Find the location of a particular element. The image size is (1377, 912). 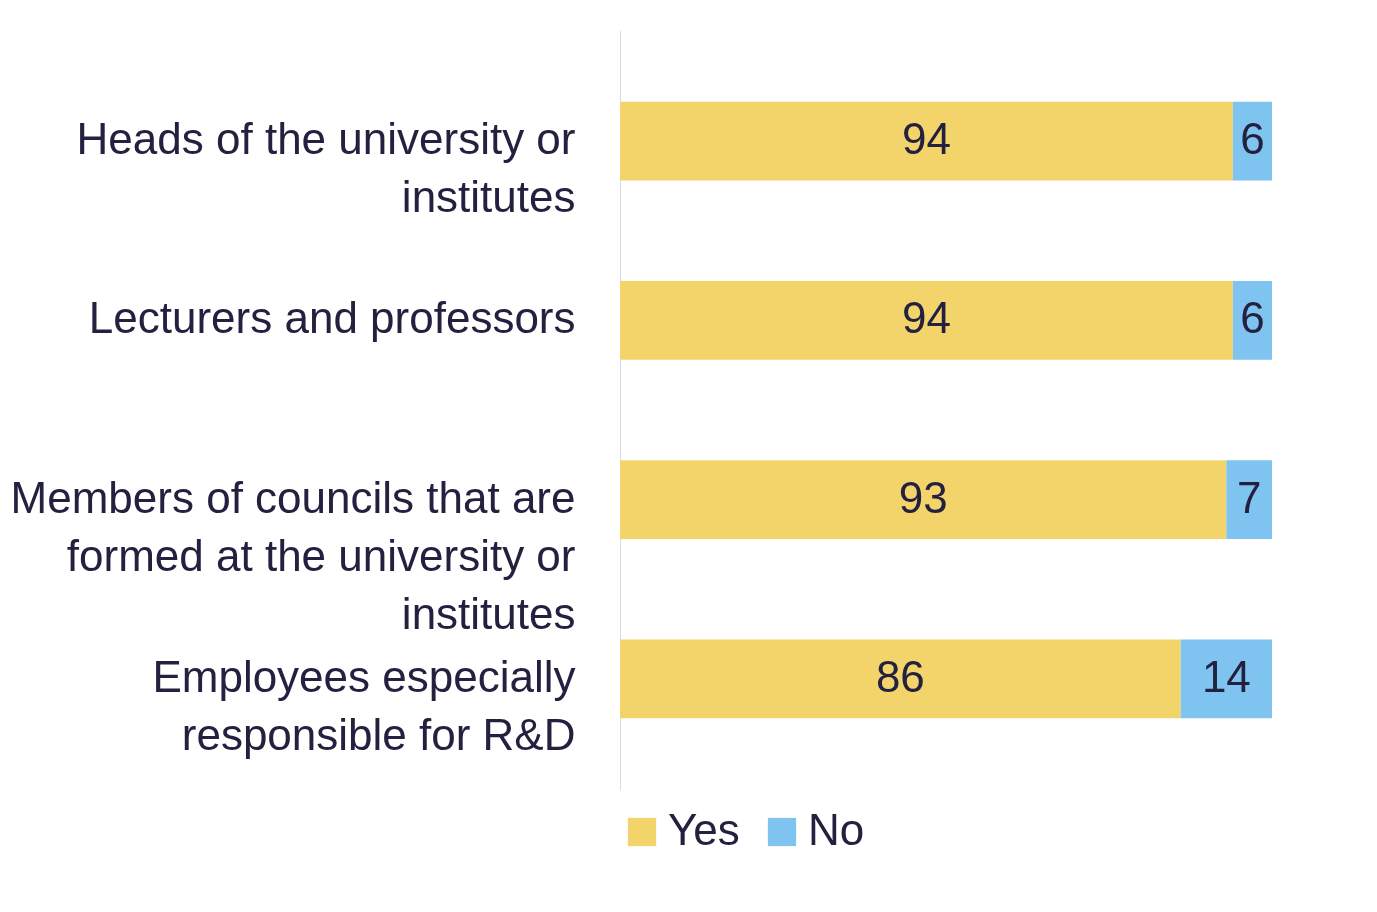

y-tick-label: Lecturers and professors is located at coordinates (332, 318).